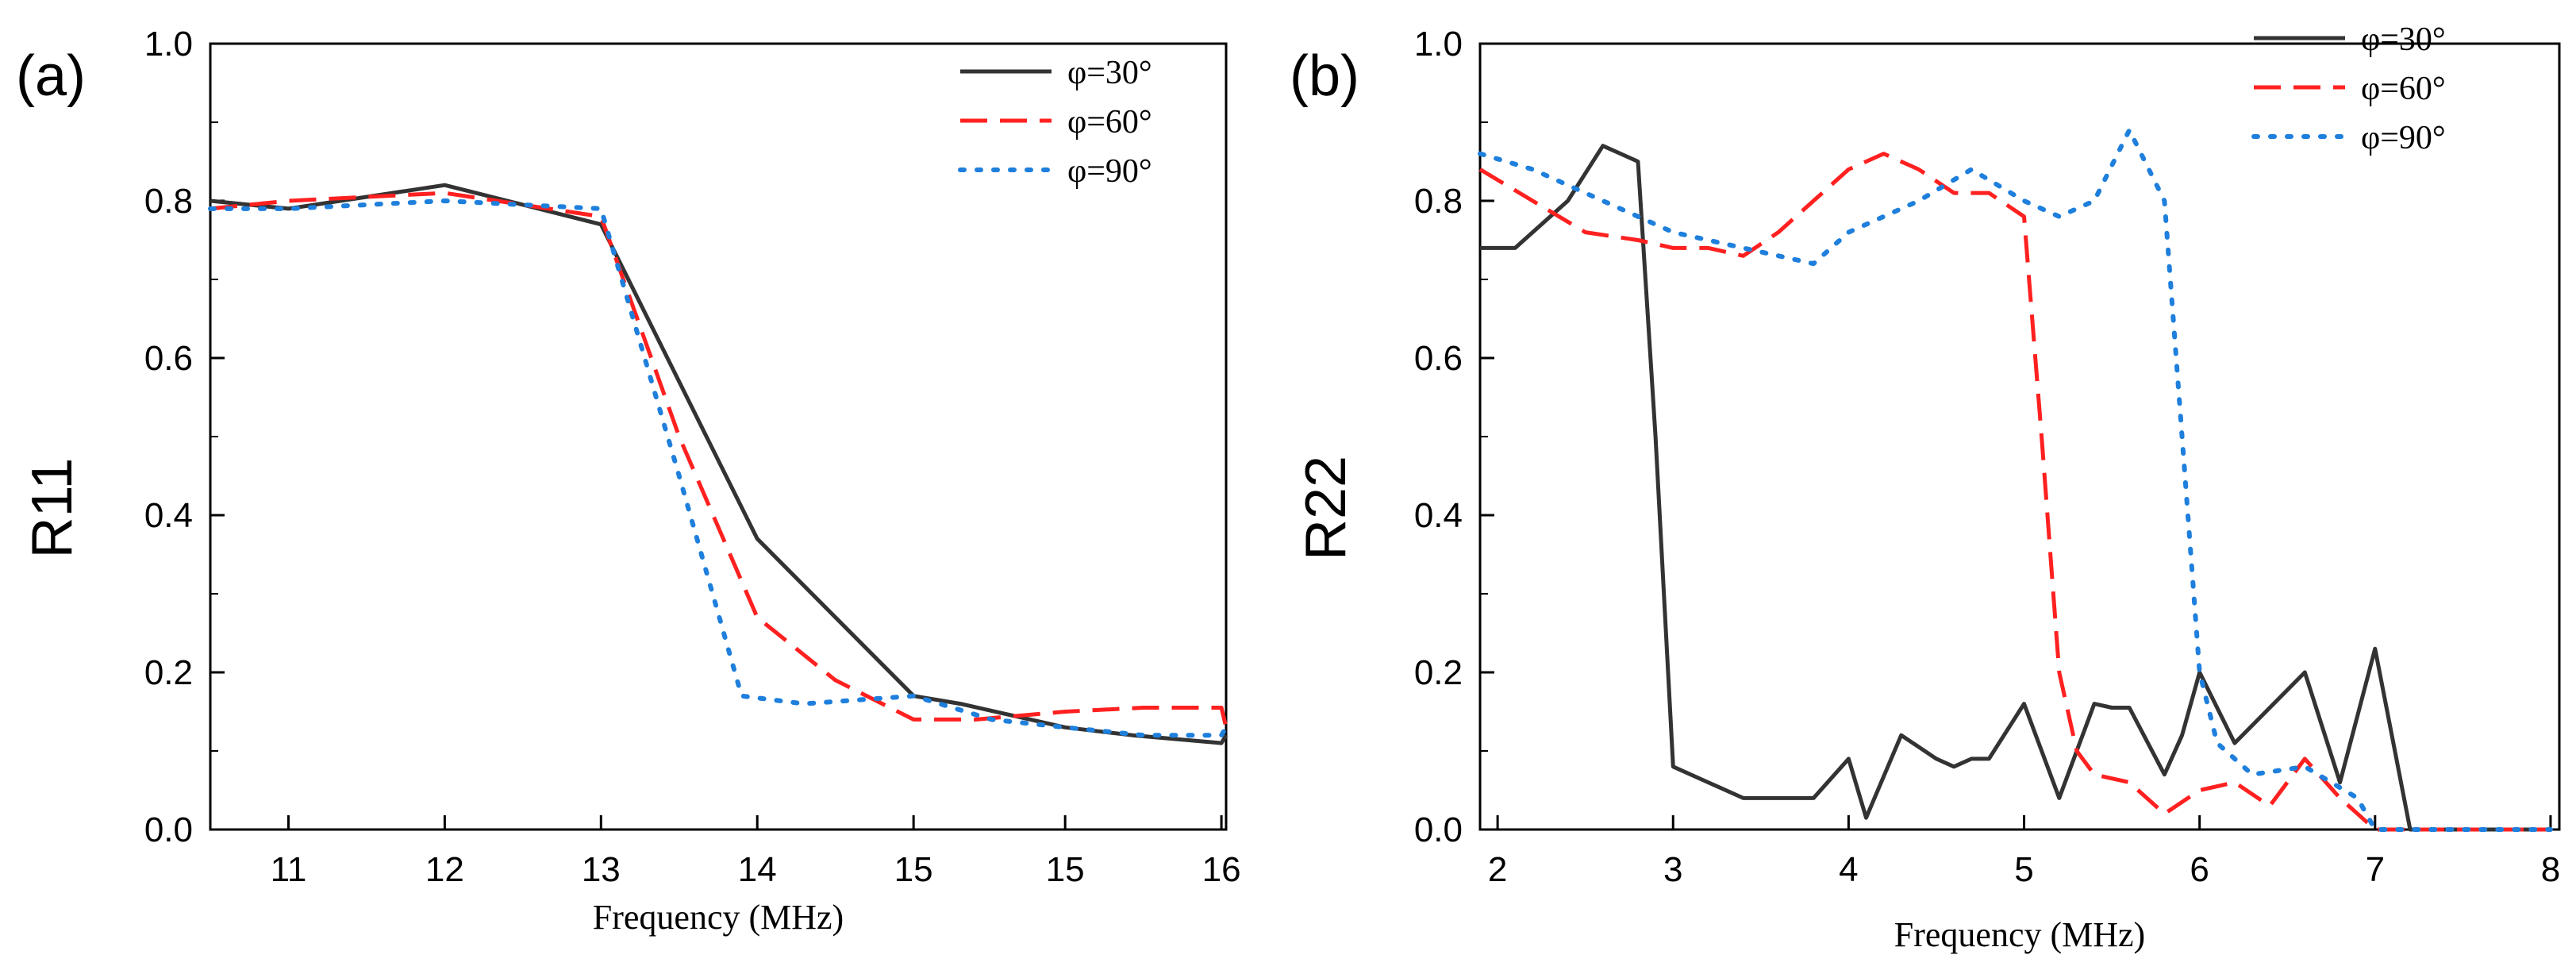 The image size is (2576, 974). I want to click on x-tick-label: 11, so click(289, 869).